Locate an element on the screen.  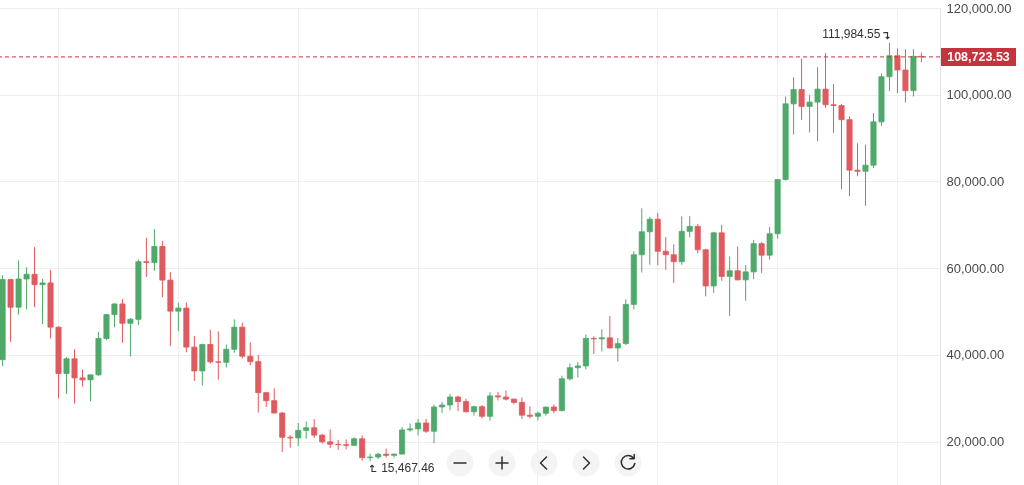
y-tick-label: 80,000.00 is located at coordinates (975, 181).